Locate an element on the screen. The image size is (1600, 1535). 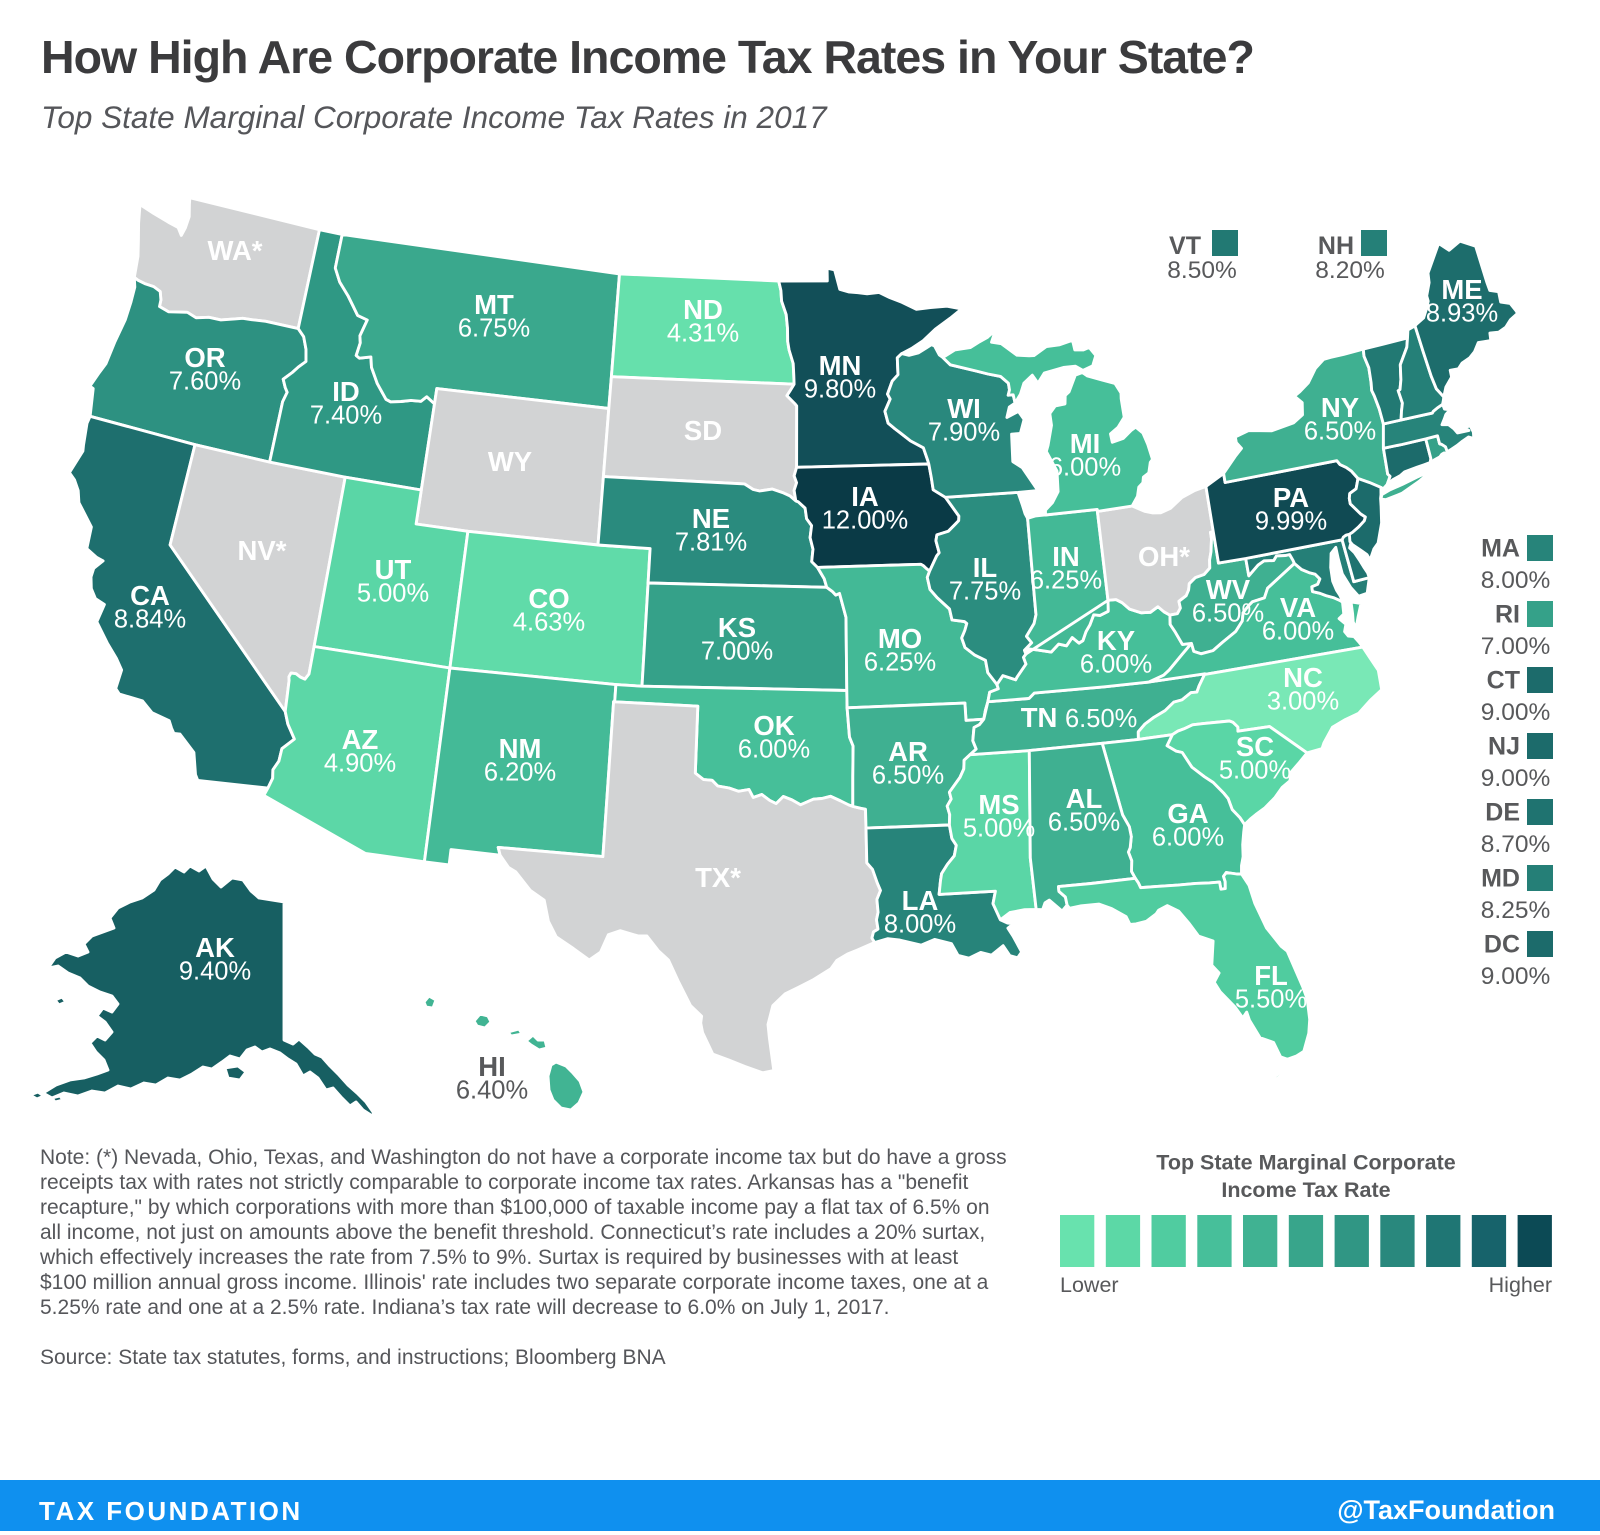
svg-text: WV is located at coordinates (1228, 589).